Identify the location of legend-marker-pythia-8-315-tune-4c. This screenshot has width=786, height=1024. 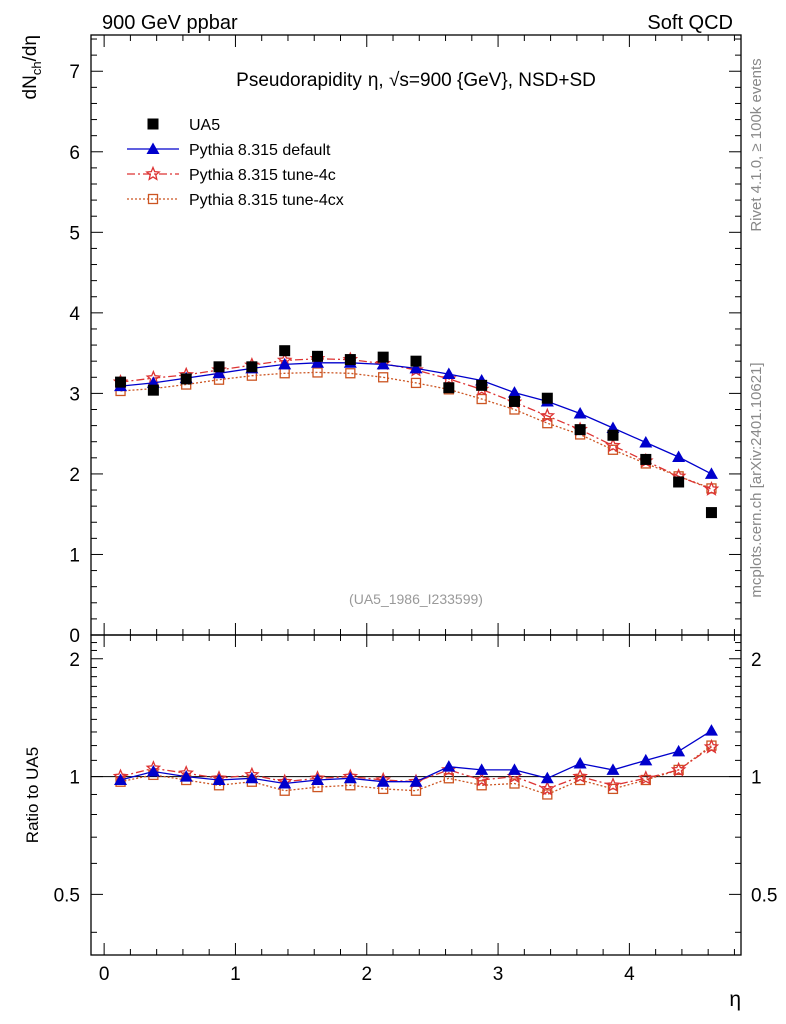
(153, 173).